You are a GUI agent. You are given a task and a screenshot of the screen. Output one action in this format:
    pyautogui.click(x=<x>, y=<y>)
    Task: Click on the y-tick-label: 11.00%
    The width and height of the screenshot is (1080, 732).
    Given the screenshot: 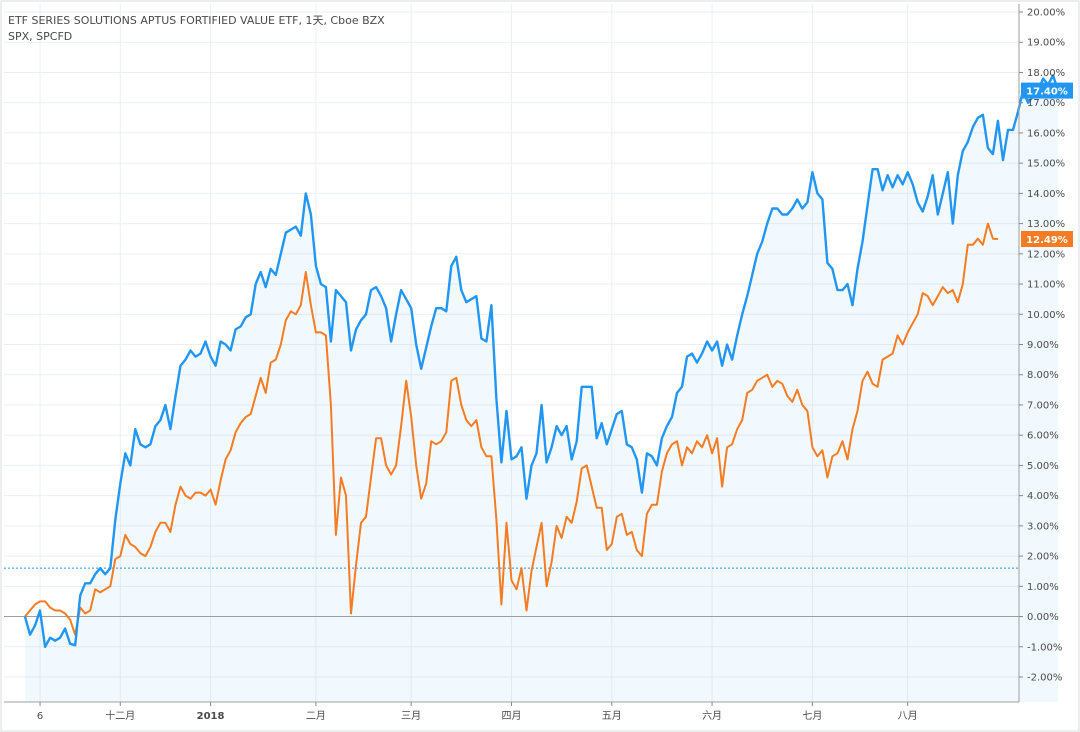 What is the action you would take?
    pyautogui.click(x=1046, y=285)
    